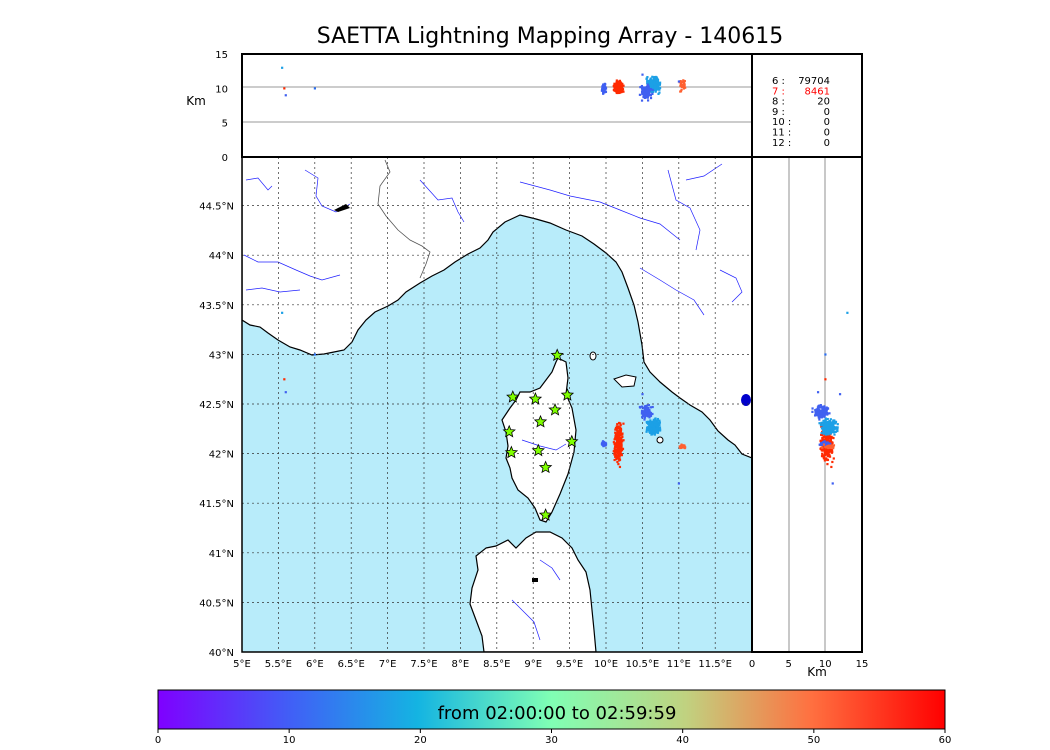 The height and width of the screenshot is (750, 1050). What do you see at coordinates (221, 55) in the screenshot?
I see `altitude-tick: 15` at bounding box center [221, 55].